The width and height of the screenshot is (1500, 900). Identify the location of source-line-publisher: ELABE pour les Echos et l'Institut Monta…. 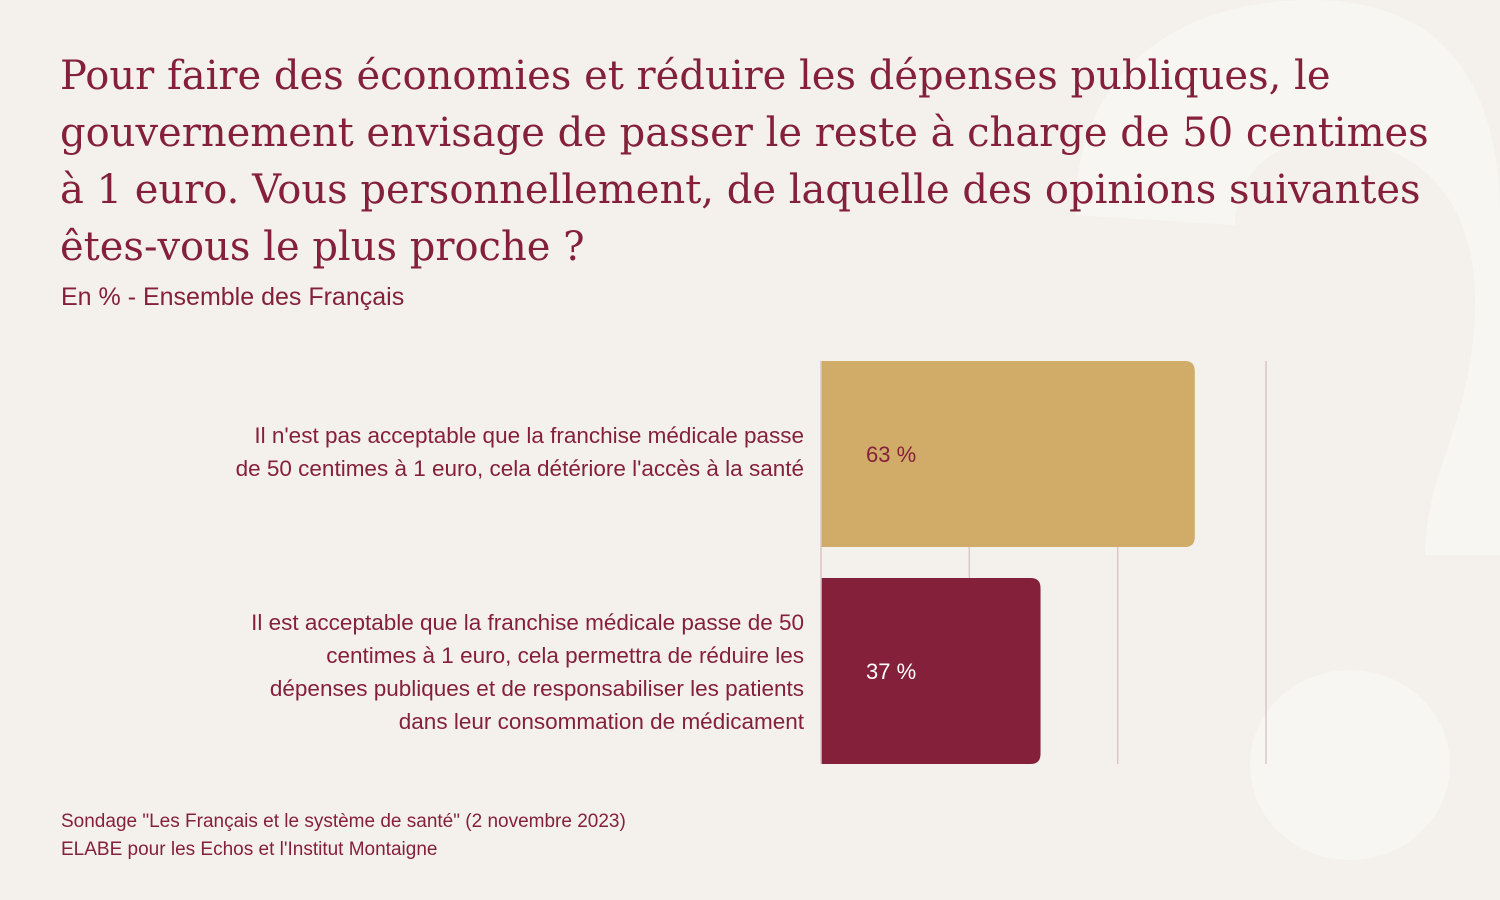
(249, 849).